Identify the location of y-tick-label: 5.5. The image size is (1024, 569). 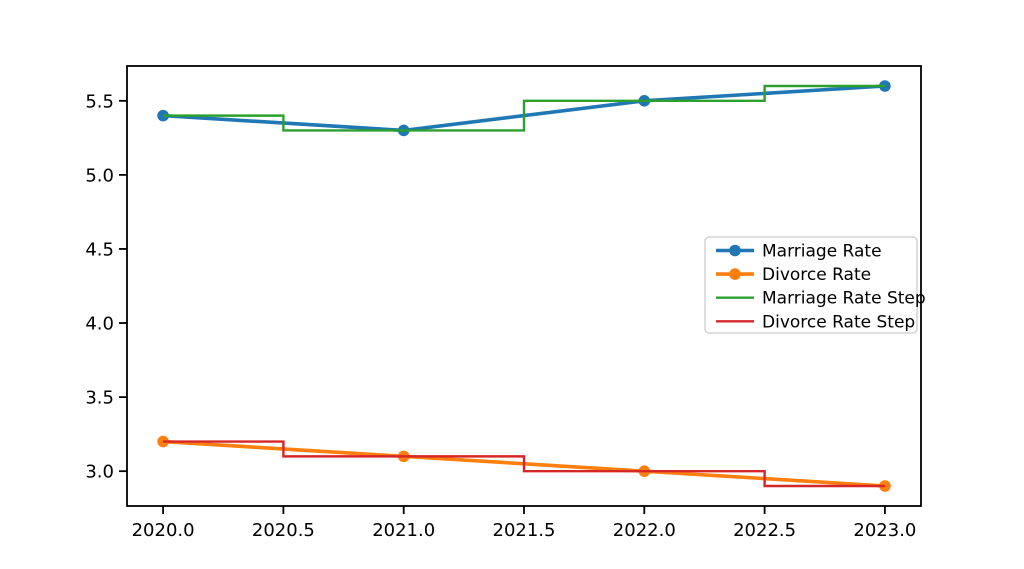
(99, 101).